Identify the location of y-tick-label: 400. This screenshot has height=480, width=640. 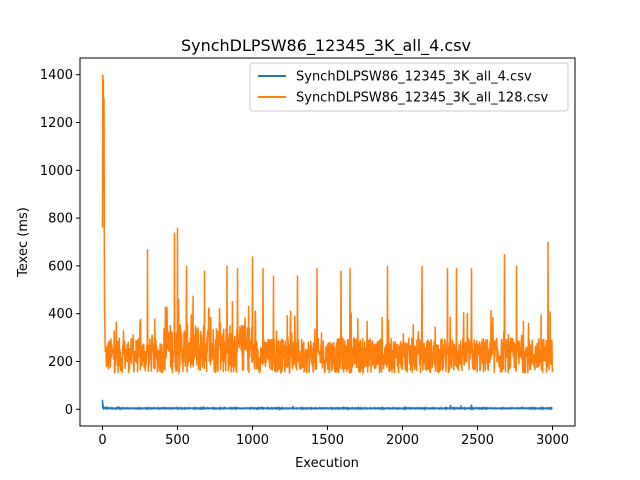
(60, 314).